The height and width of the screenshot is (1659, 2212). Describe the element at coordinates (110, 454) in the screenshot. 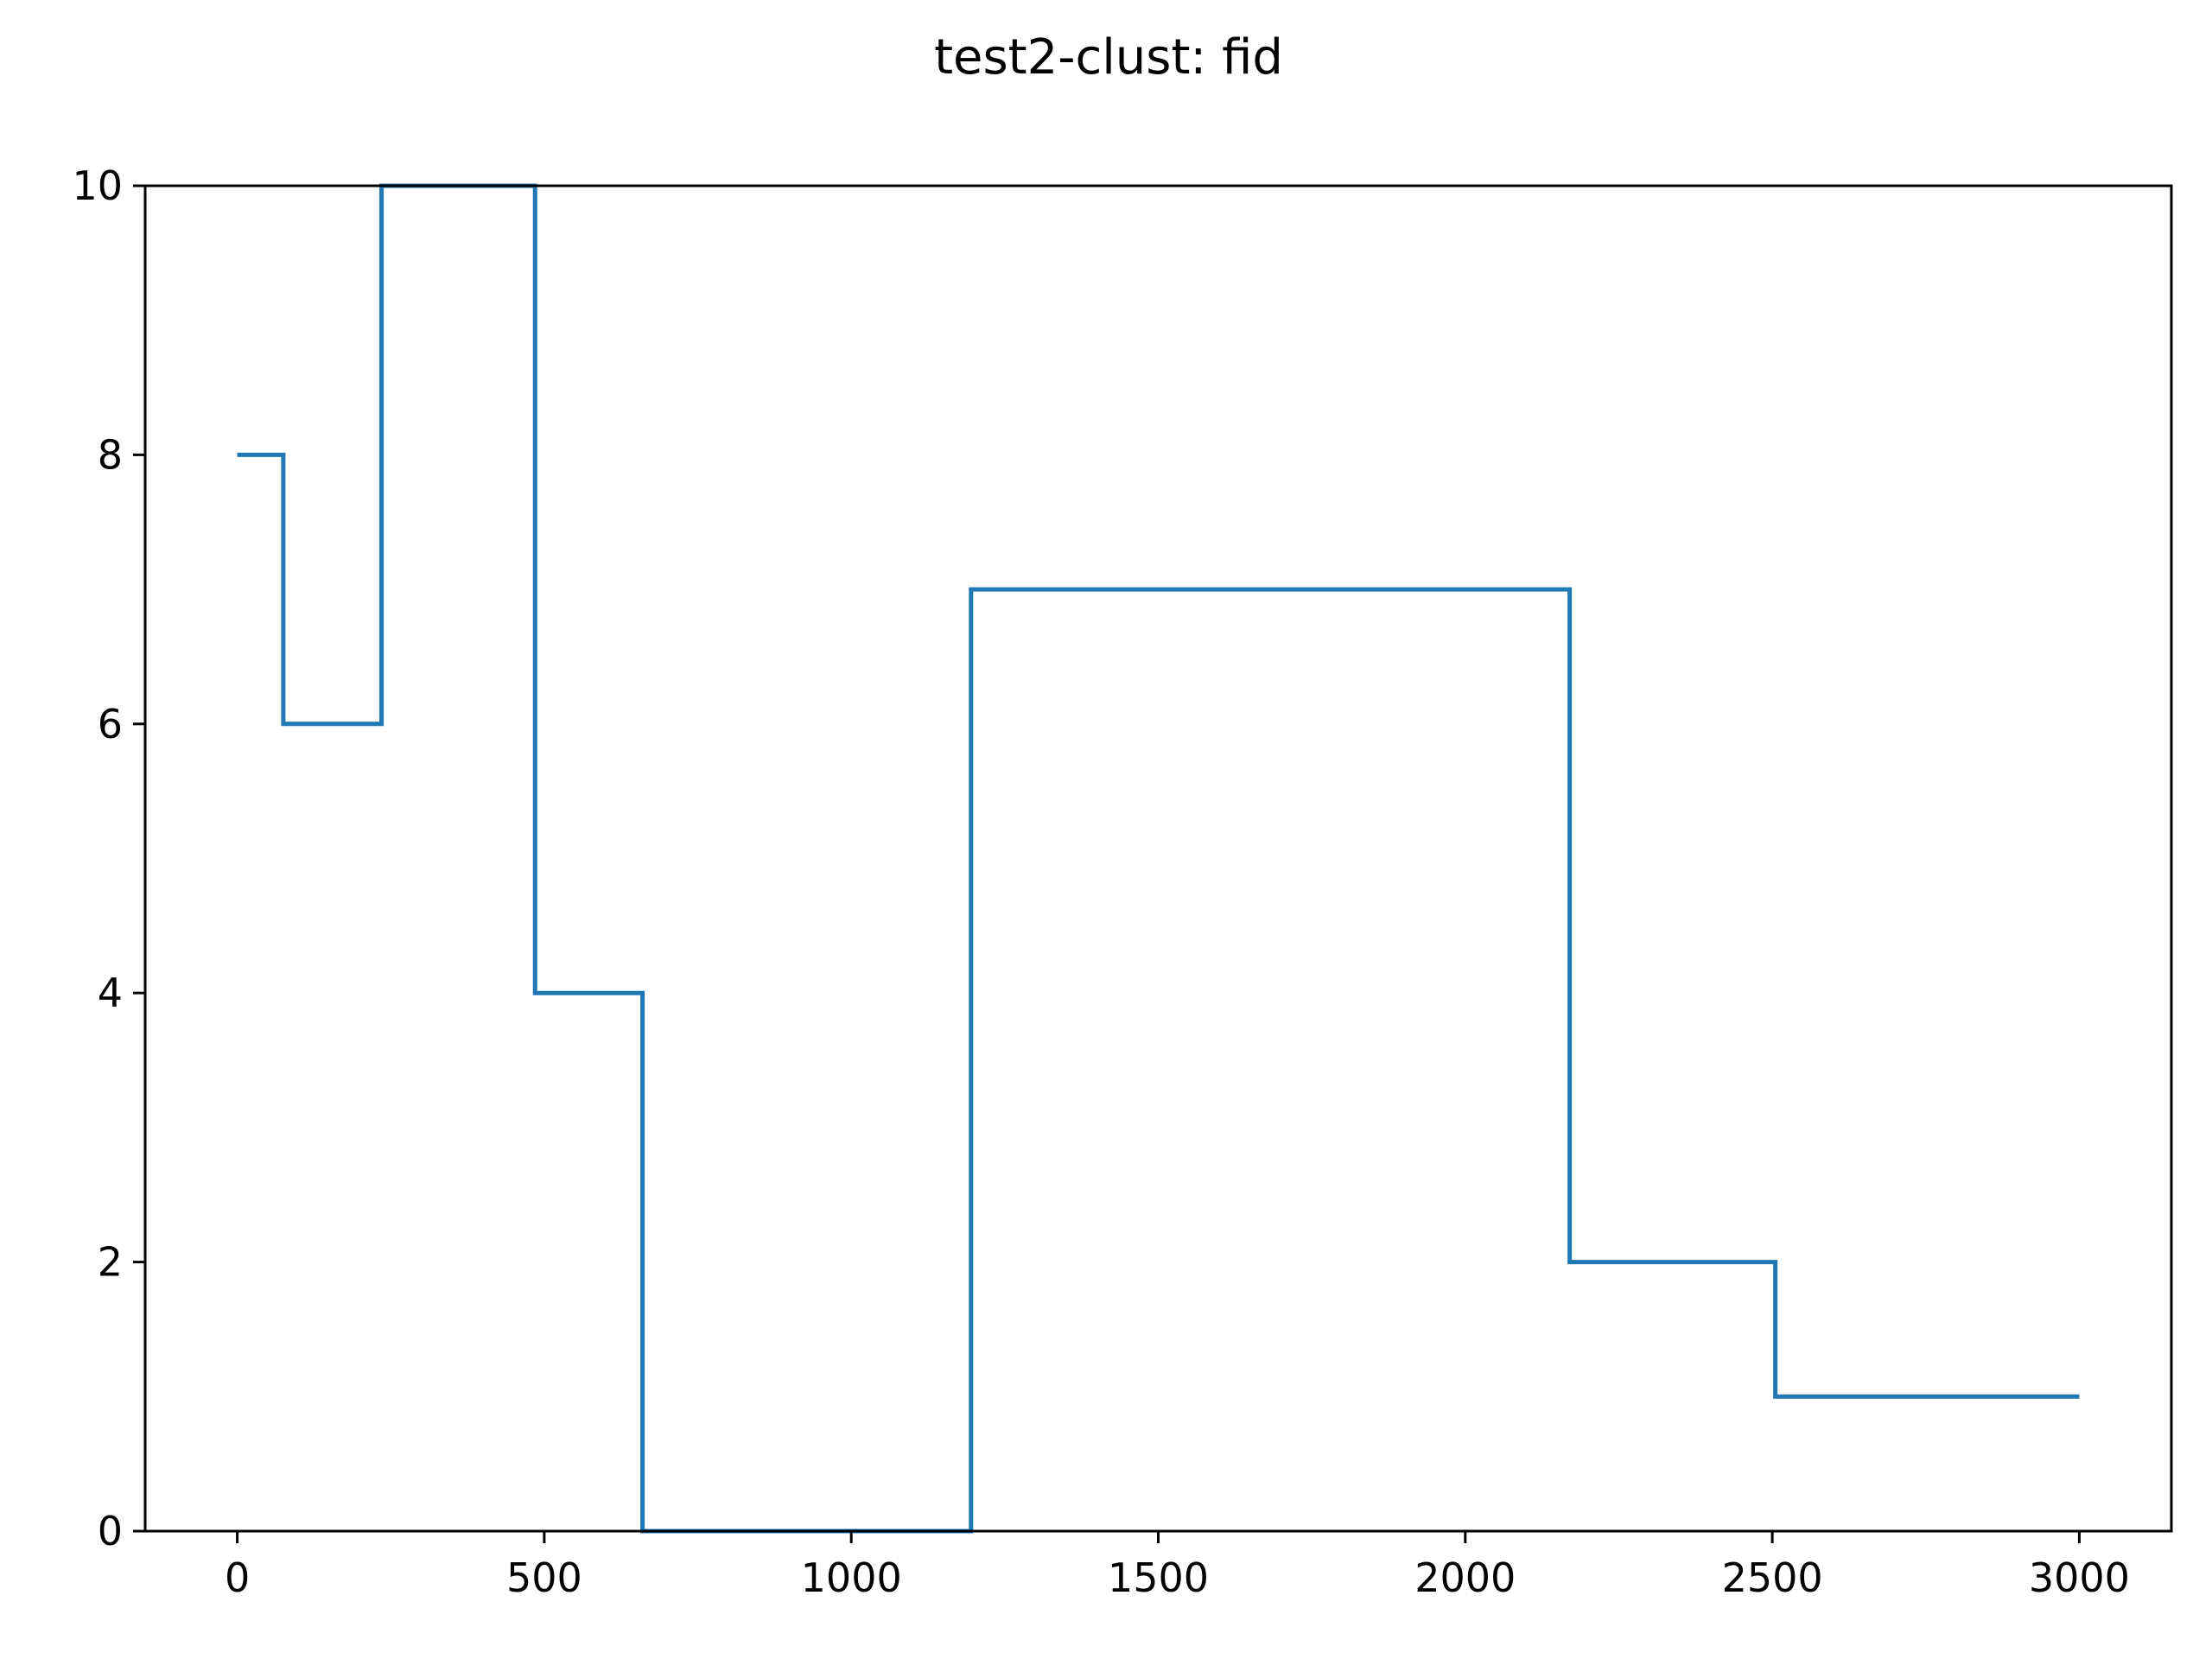

I see `y-tick-label: 8` at that location.